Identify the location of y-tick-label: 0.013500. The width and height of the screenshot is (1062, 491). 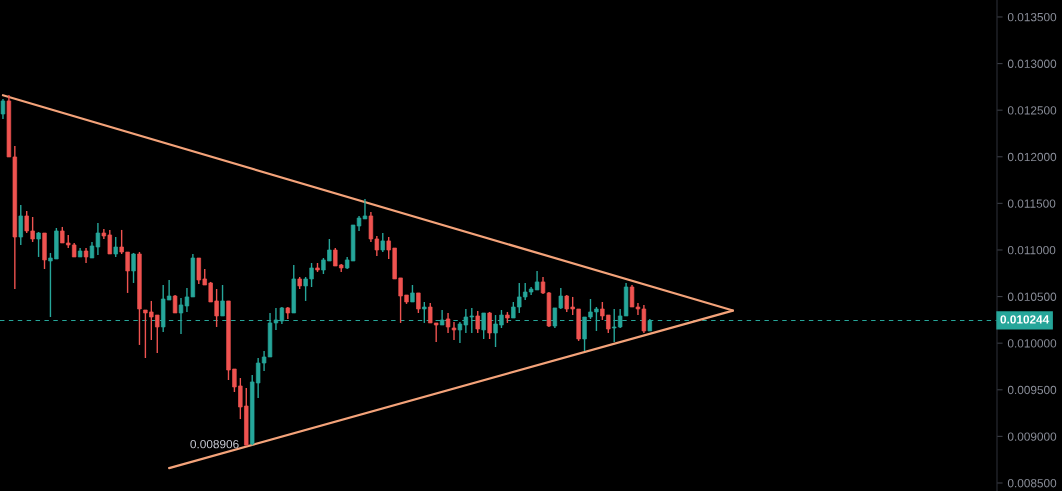
(1032, 17).